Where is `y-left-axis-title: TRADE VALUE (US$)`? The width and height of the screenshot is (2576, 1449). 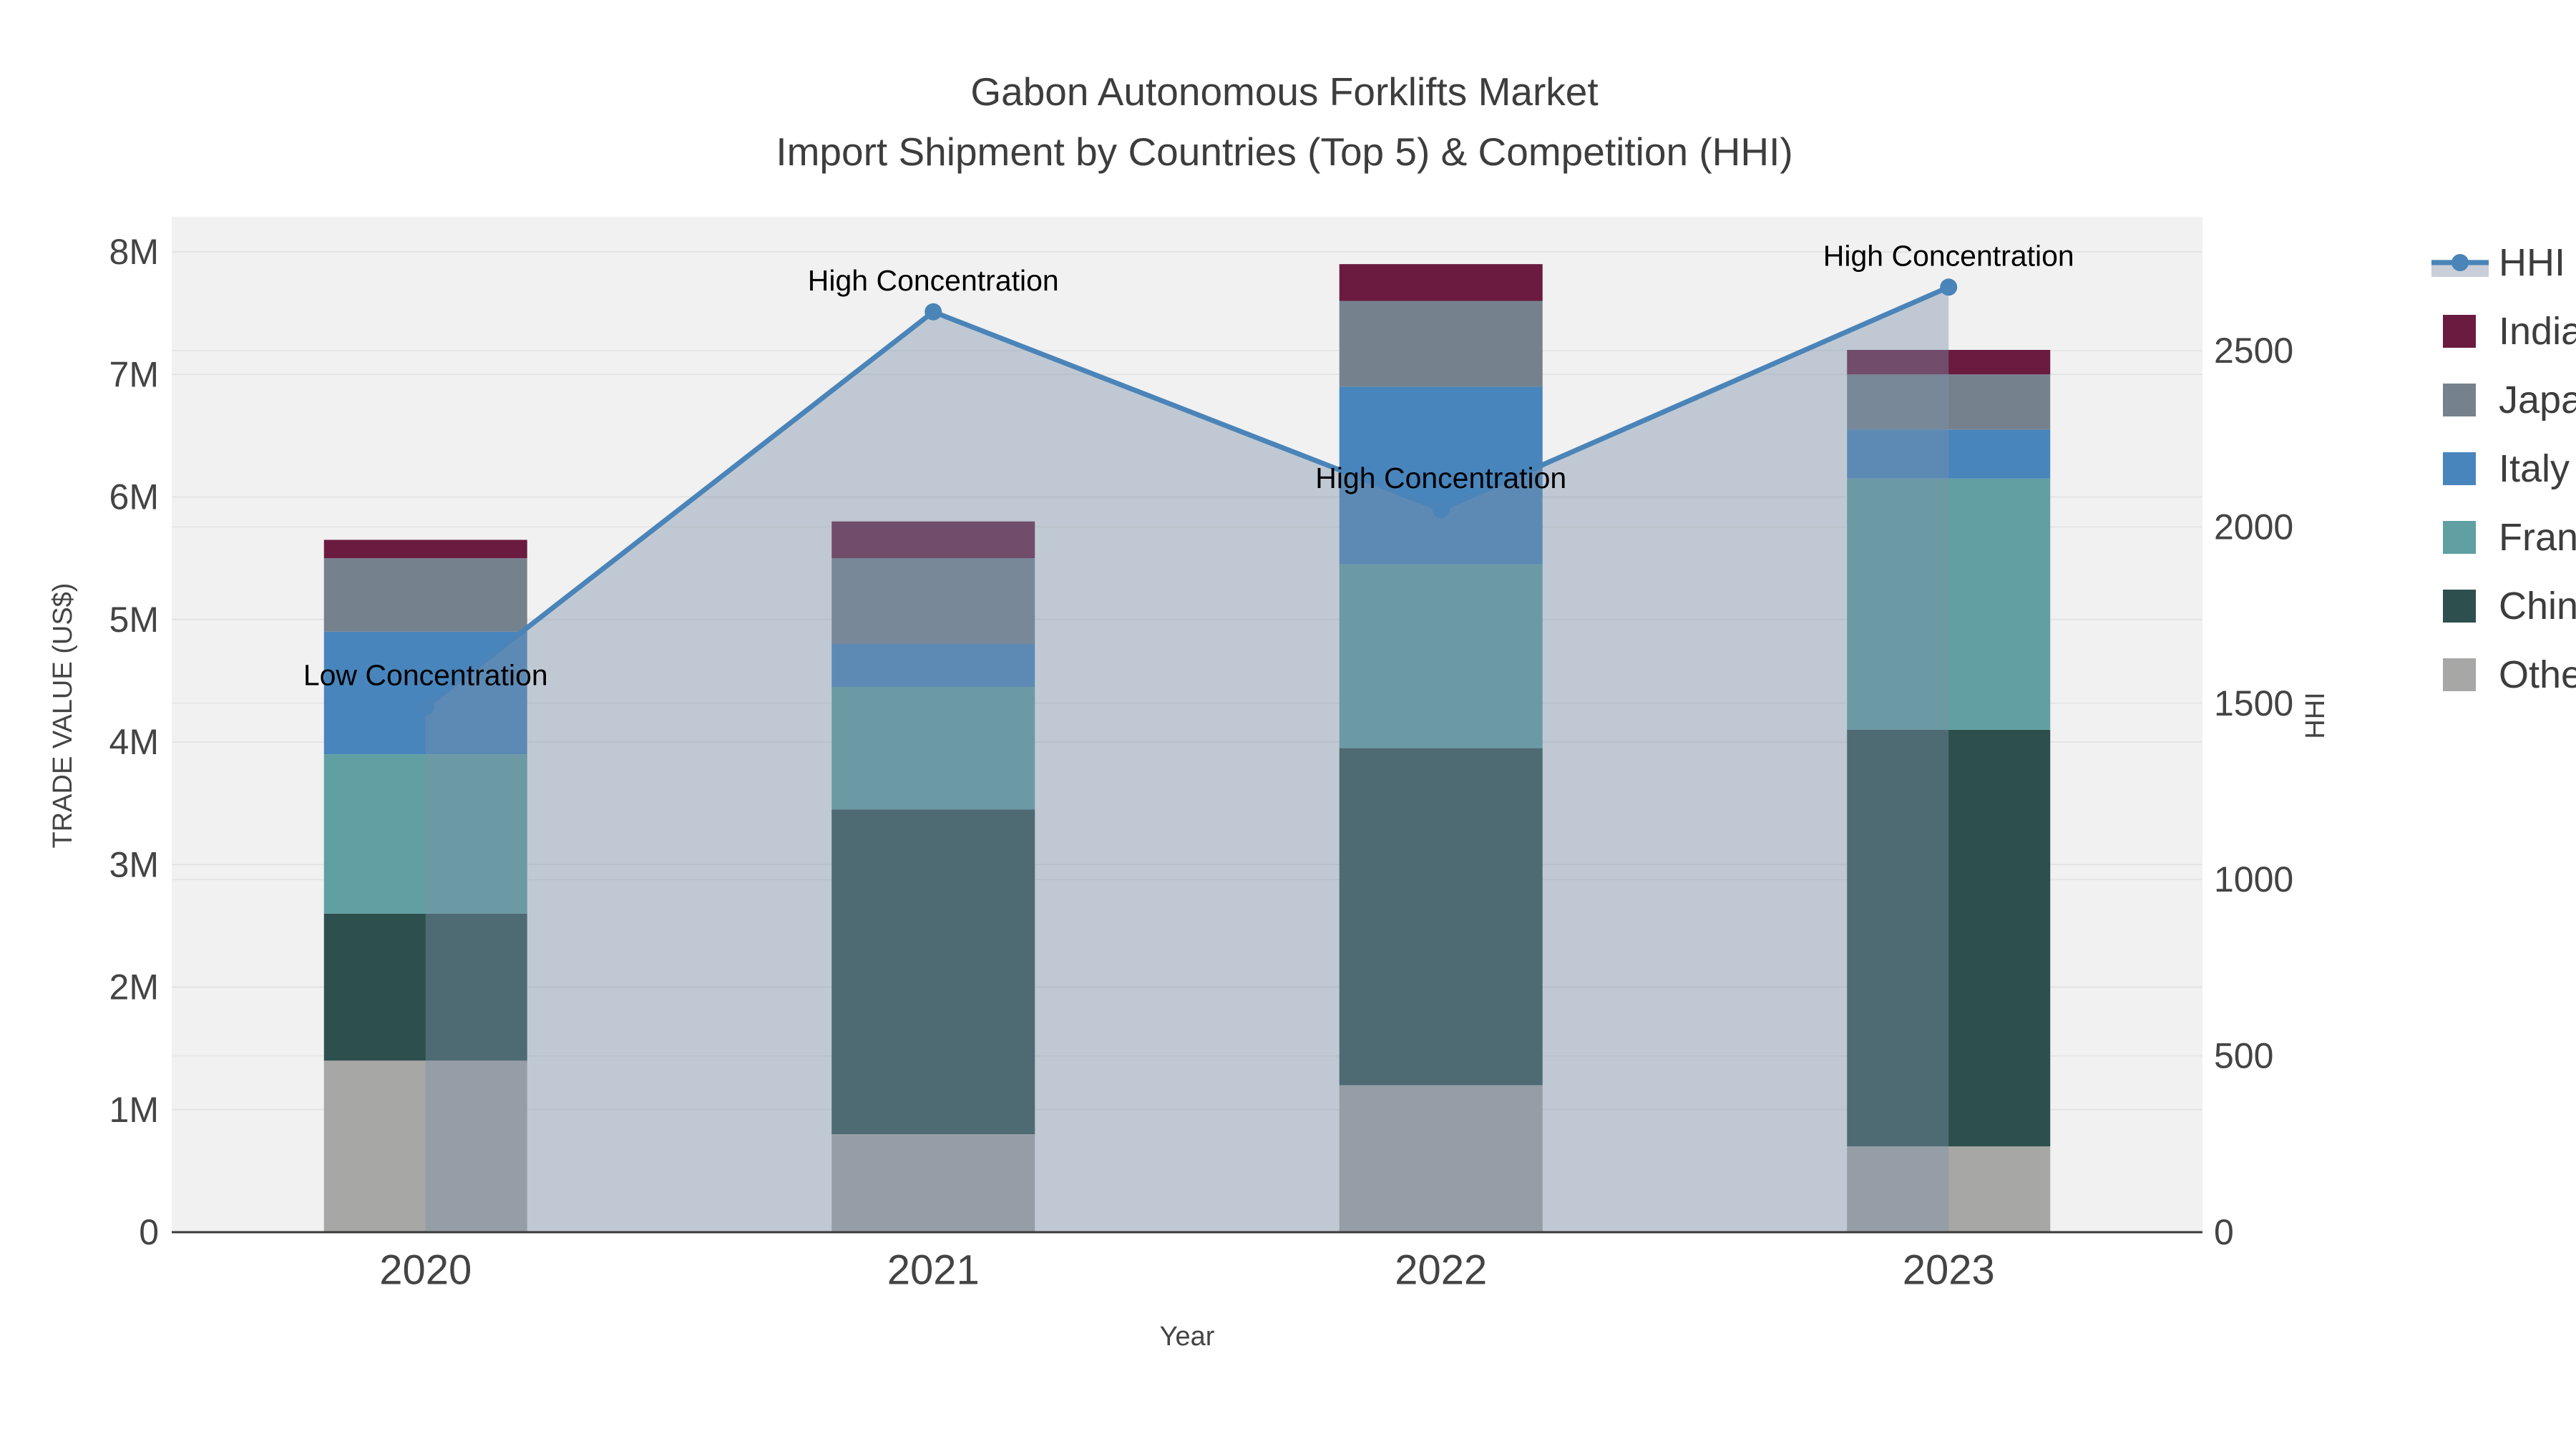
y-left-axis-title: TRADE VALUE (US$) is located at coordinates (63, 716).